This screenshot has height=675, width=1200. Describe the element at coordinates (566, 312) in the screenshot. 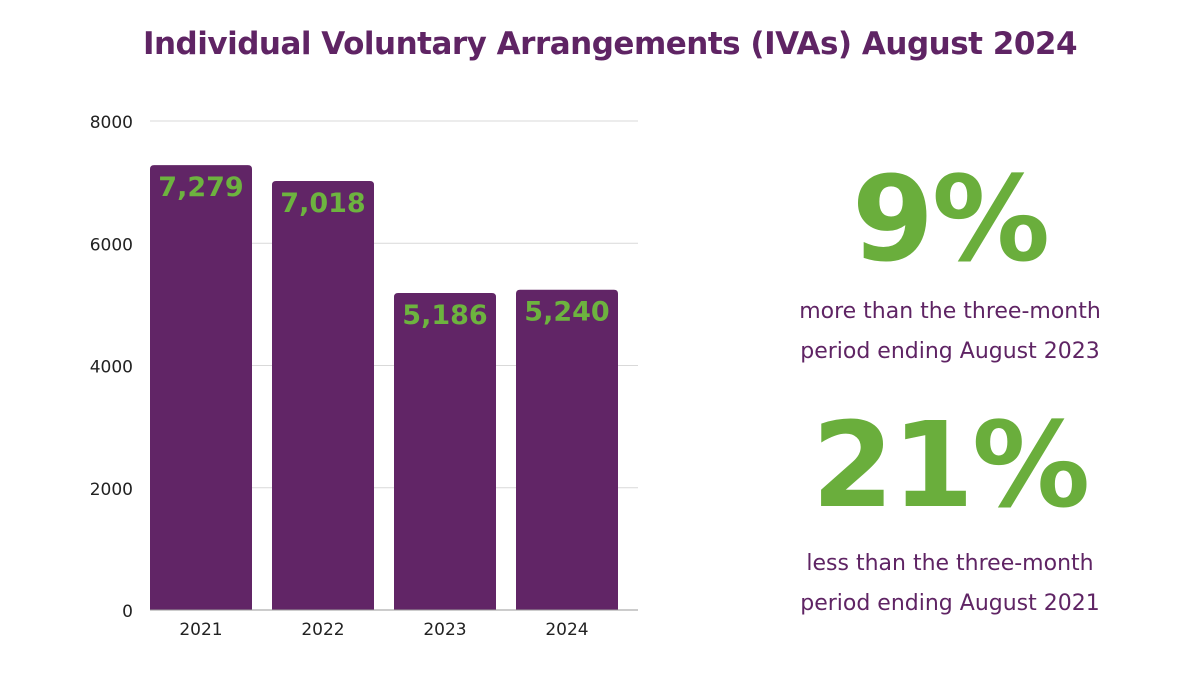

I see `data-label: 5,240` at that location.